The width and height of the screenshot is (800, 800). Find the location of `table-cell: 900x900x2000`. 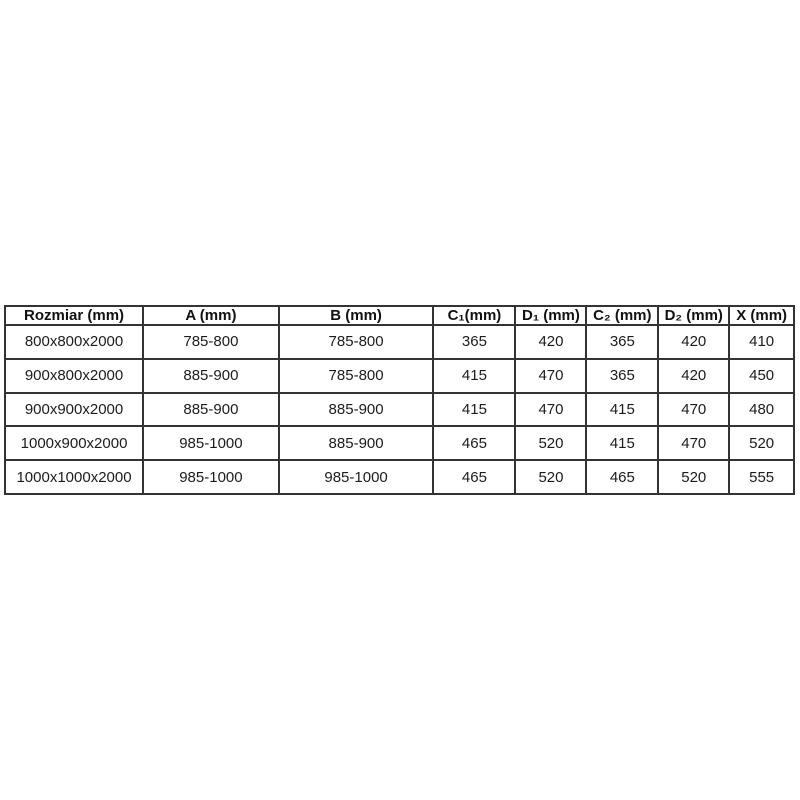

table-cell: 900x900x2000 is located at coordinates (74, 409).